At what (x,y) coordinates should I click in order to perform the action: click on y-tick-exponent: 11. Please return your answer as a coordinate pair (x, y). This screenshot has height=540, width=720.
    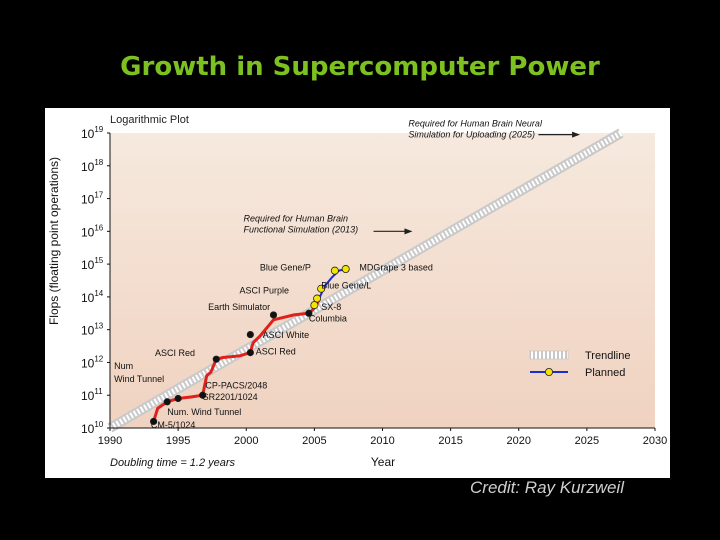
    Looking at the image, I should click on (98, 391).